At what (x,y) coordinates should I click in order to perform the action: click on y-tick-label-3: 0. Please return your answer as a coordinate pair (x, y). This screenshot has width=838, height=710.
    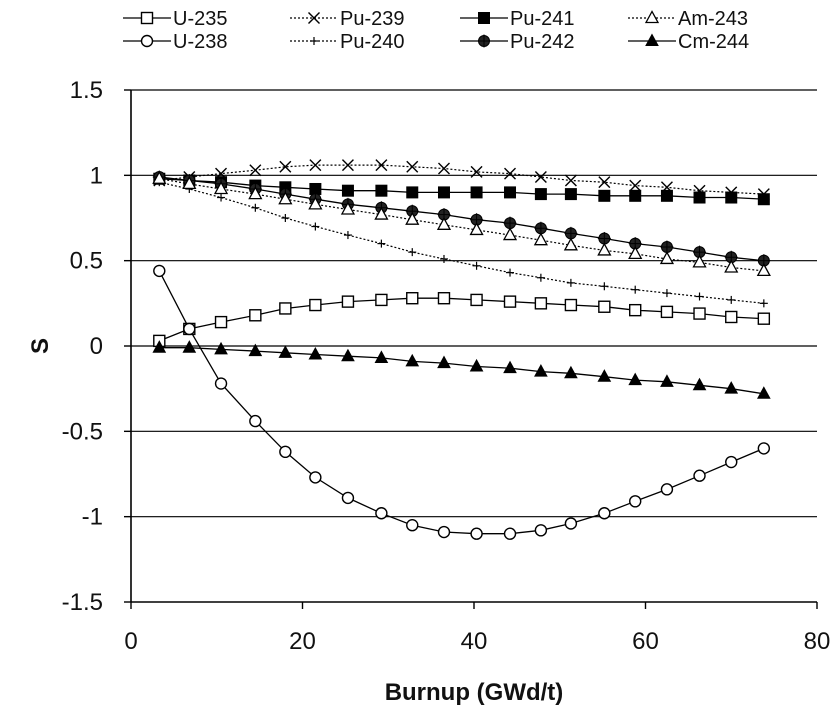
    Looking at the image, I should click on (96, 346).